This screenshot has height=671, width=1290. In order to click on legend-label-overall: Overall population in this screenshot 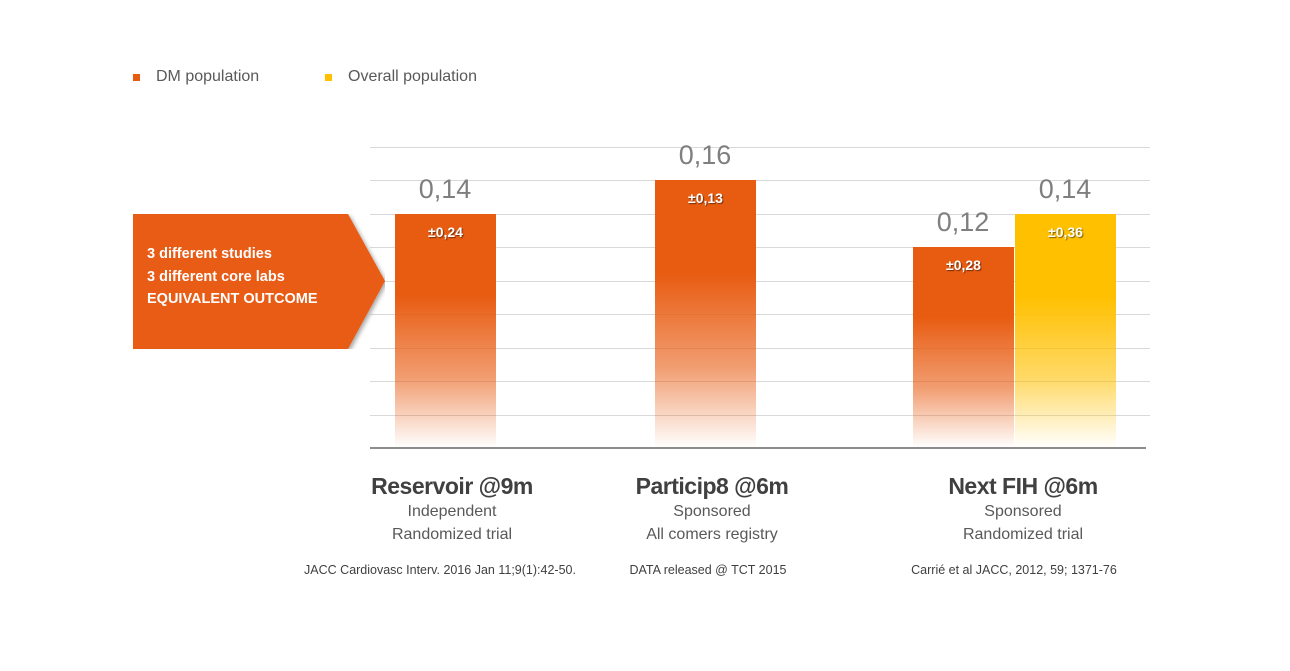, I will do `click(412, 76)`.